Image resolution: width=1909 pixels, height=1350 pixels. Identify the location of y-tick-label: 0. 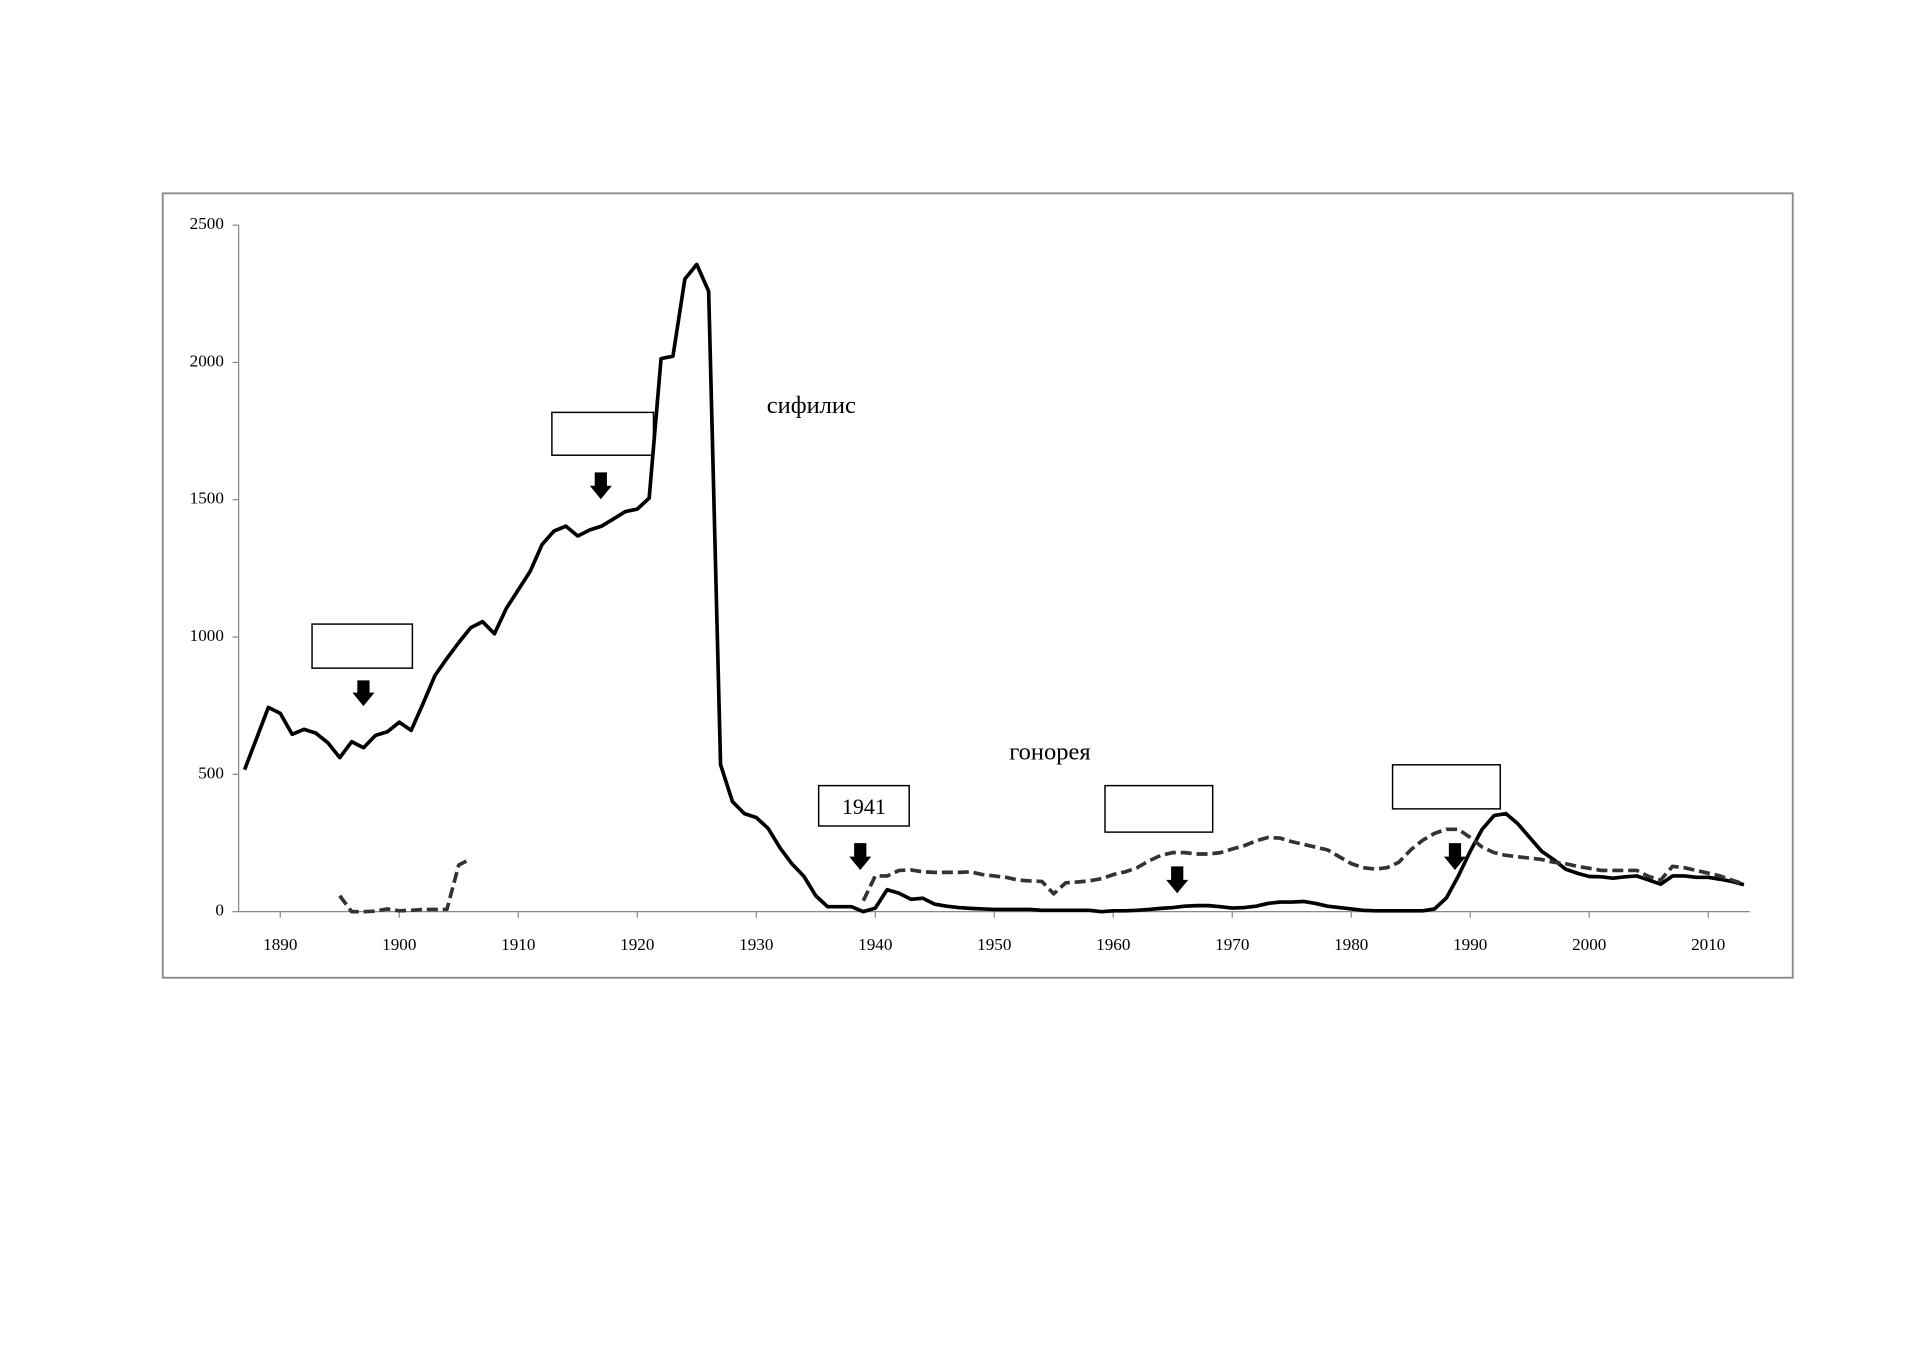
(219, 910).